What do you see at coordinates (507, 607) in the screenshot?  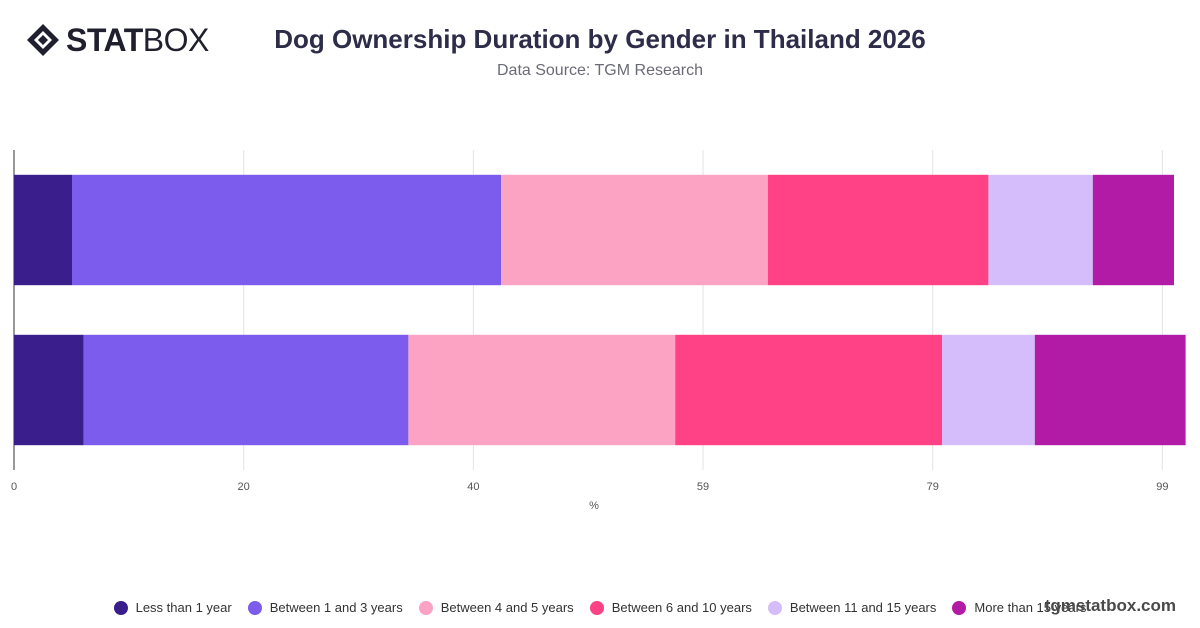 I see `legend-label: Between 4 and 5 years` at bounding box center [507, 607].